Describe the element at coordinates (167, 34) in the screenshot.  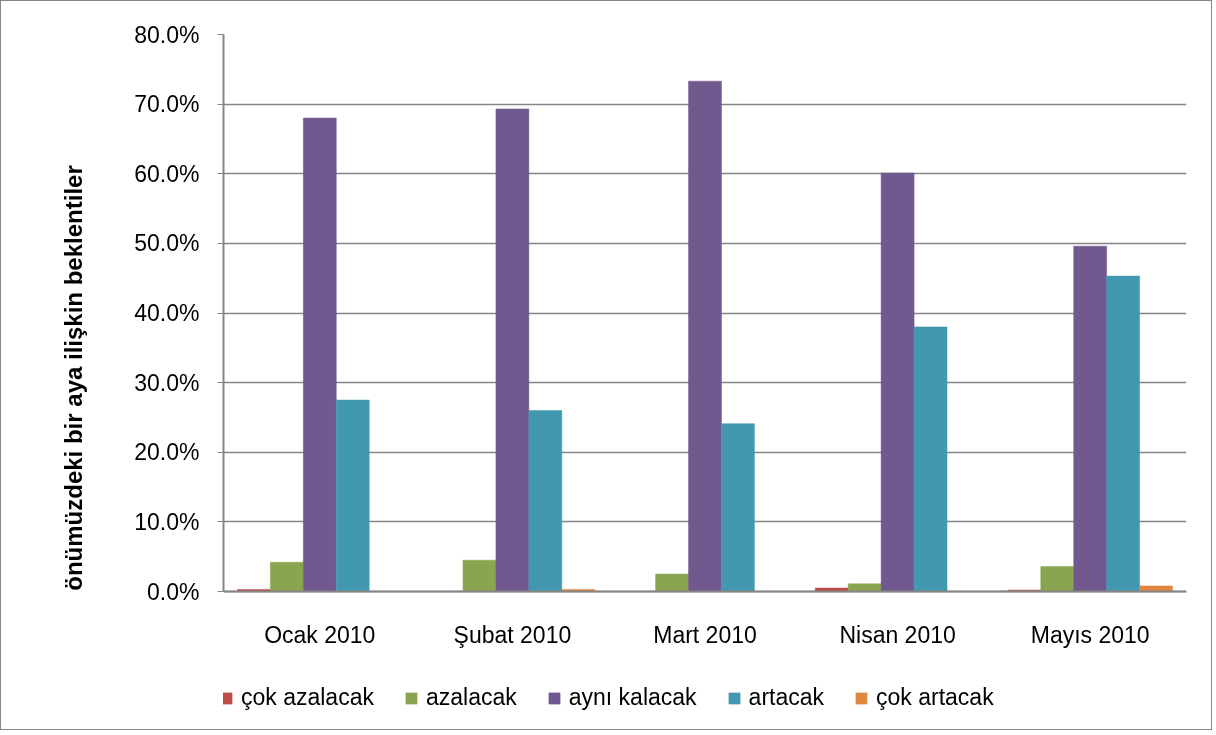
I see `y-tick-label: 80.0%` at that location.